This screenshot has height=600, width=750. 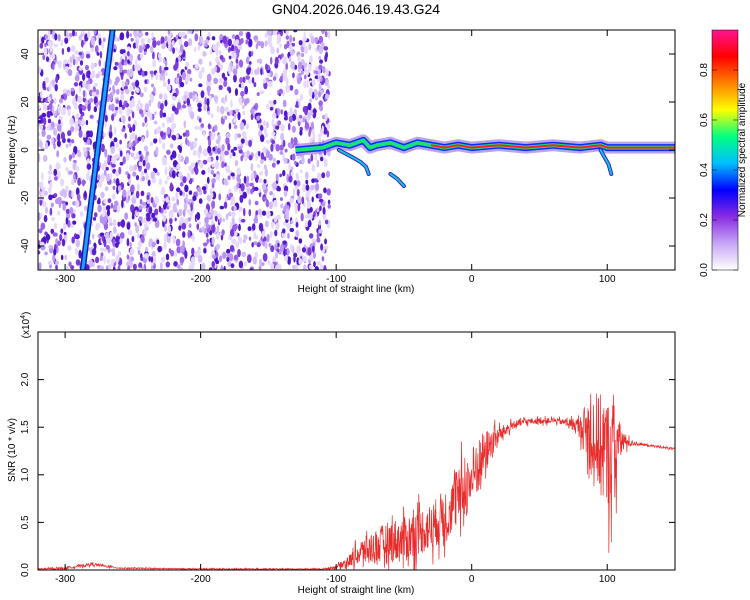 I want to click on streak-inner, so click(x=98, y=150).